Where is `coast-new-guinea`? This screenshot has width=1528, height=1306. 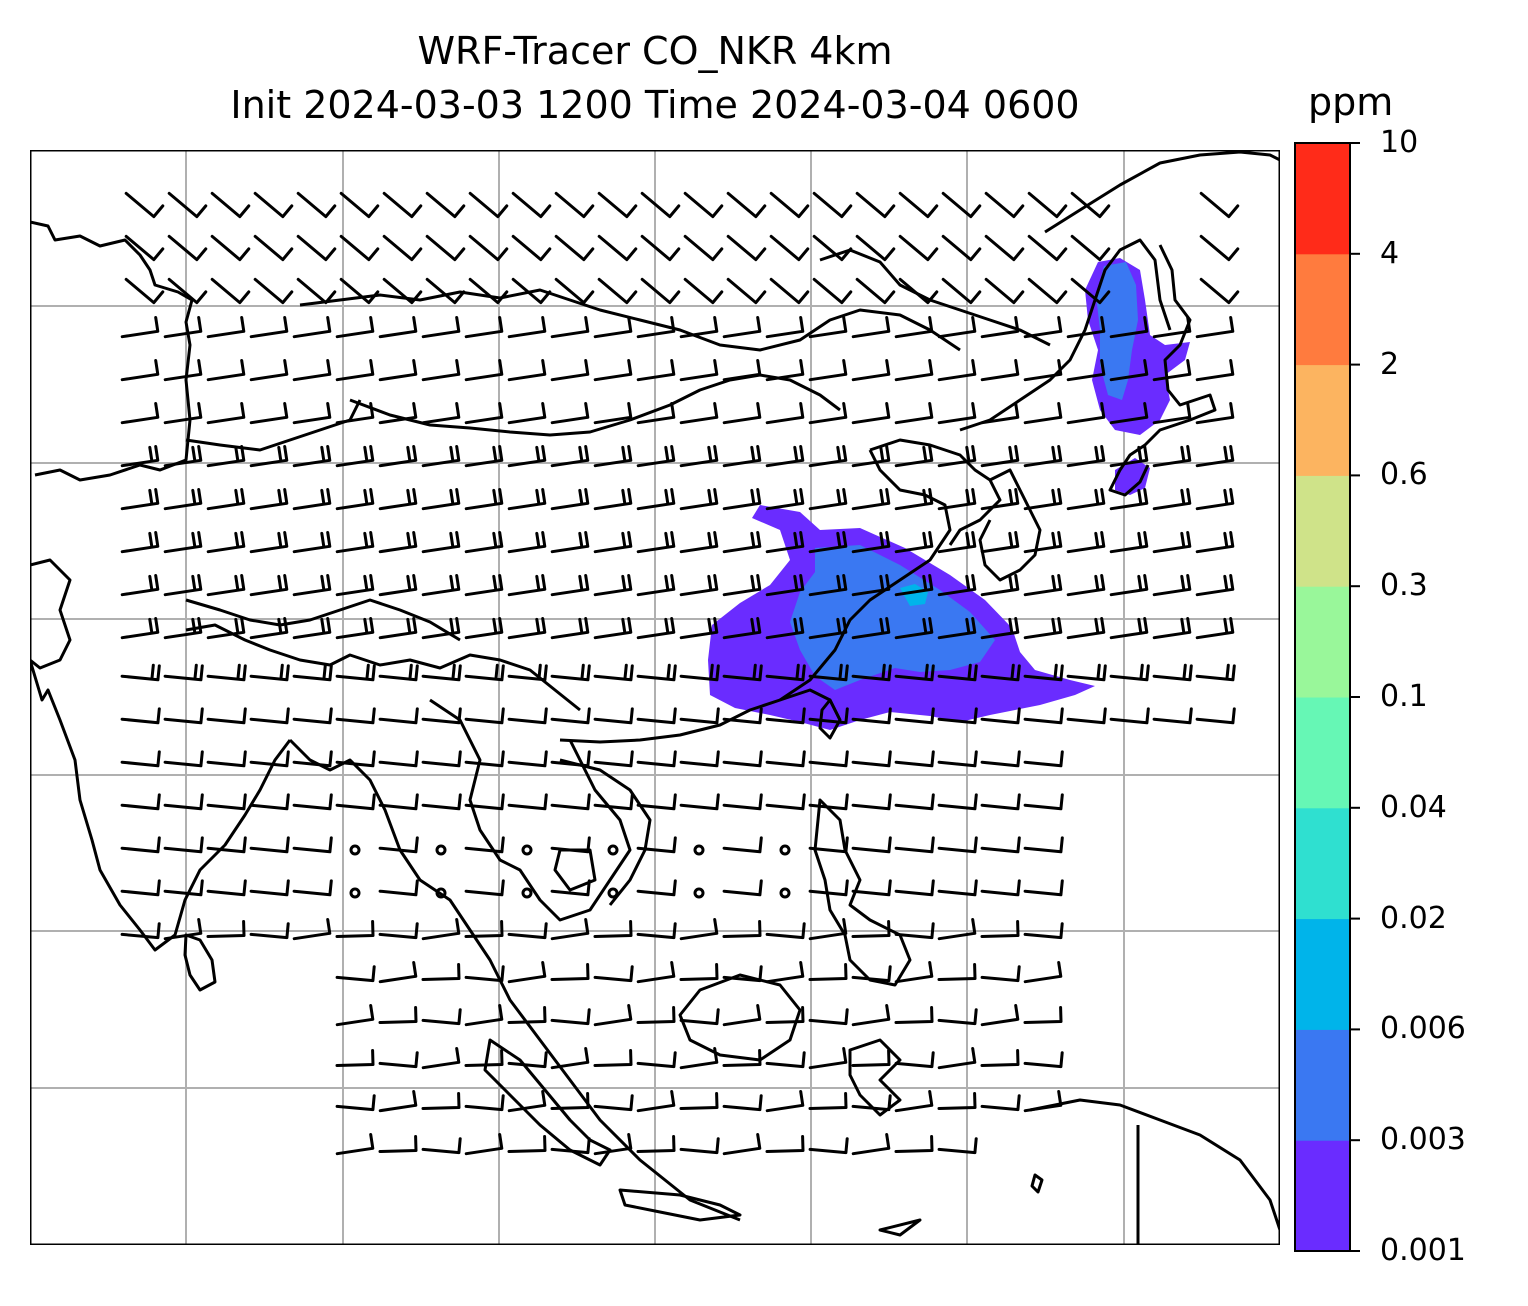
coast-new-guinea is located at coordinates (1154, 1164).